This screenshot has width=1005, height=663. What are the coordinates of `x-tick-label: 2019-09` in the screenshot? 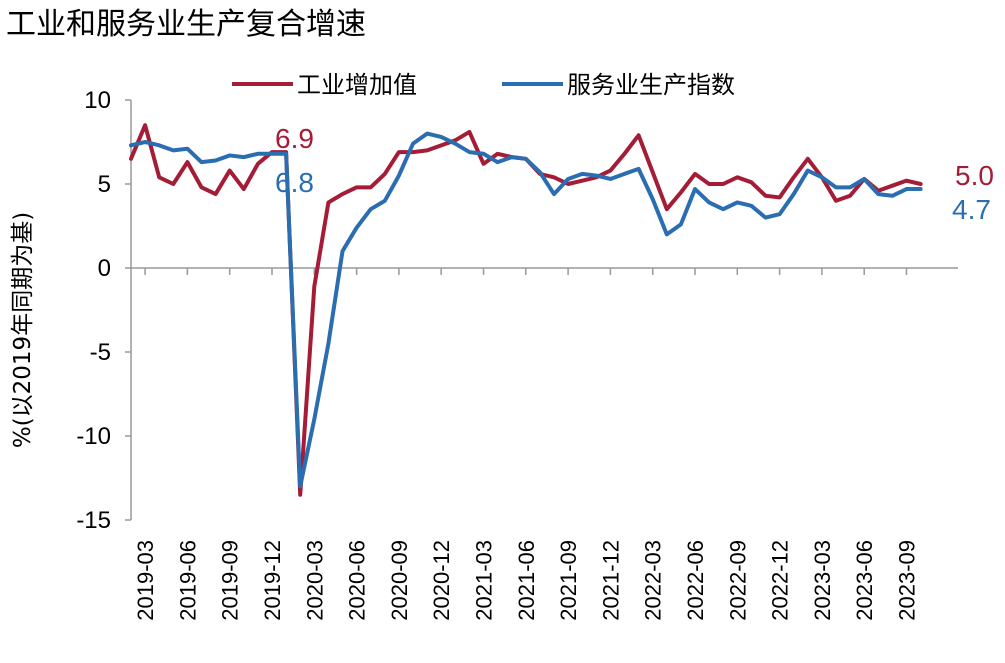 It's located at (230, 580).